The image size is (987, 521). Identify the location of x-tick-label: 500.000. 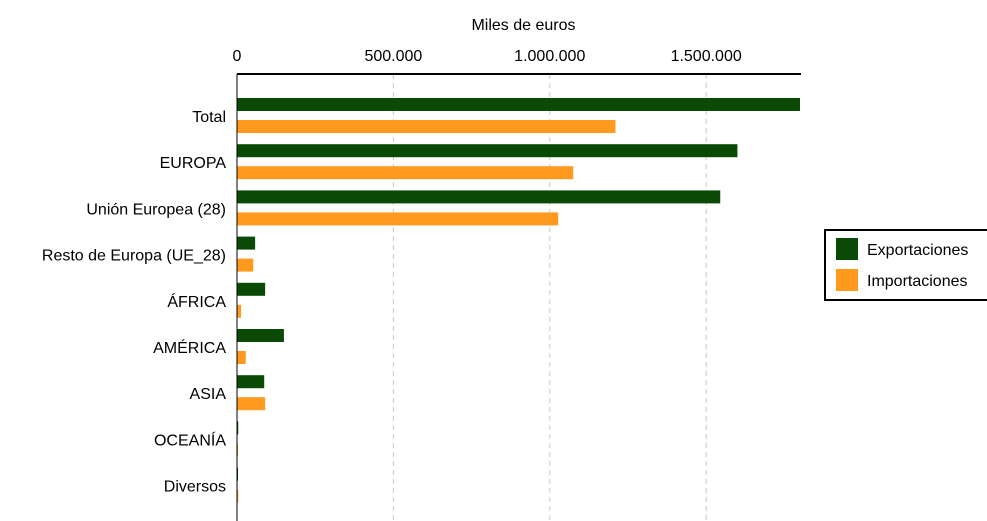
(393, 56).